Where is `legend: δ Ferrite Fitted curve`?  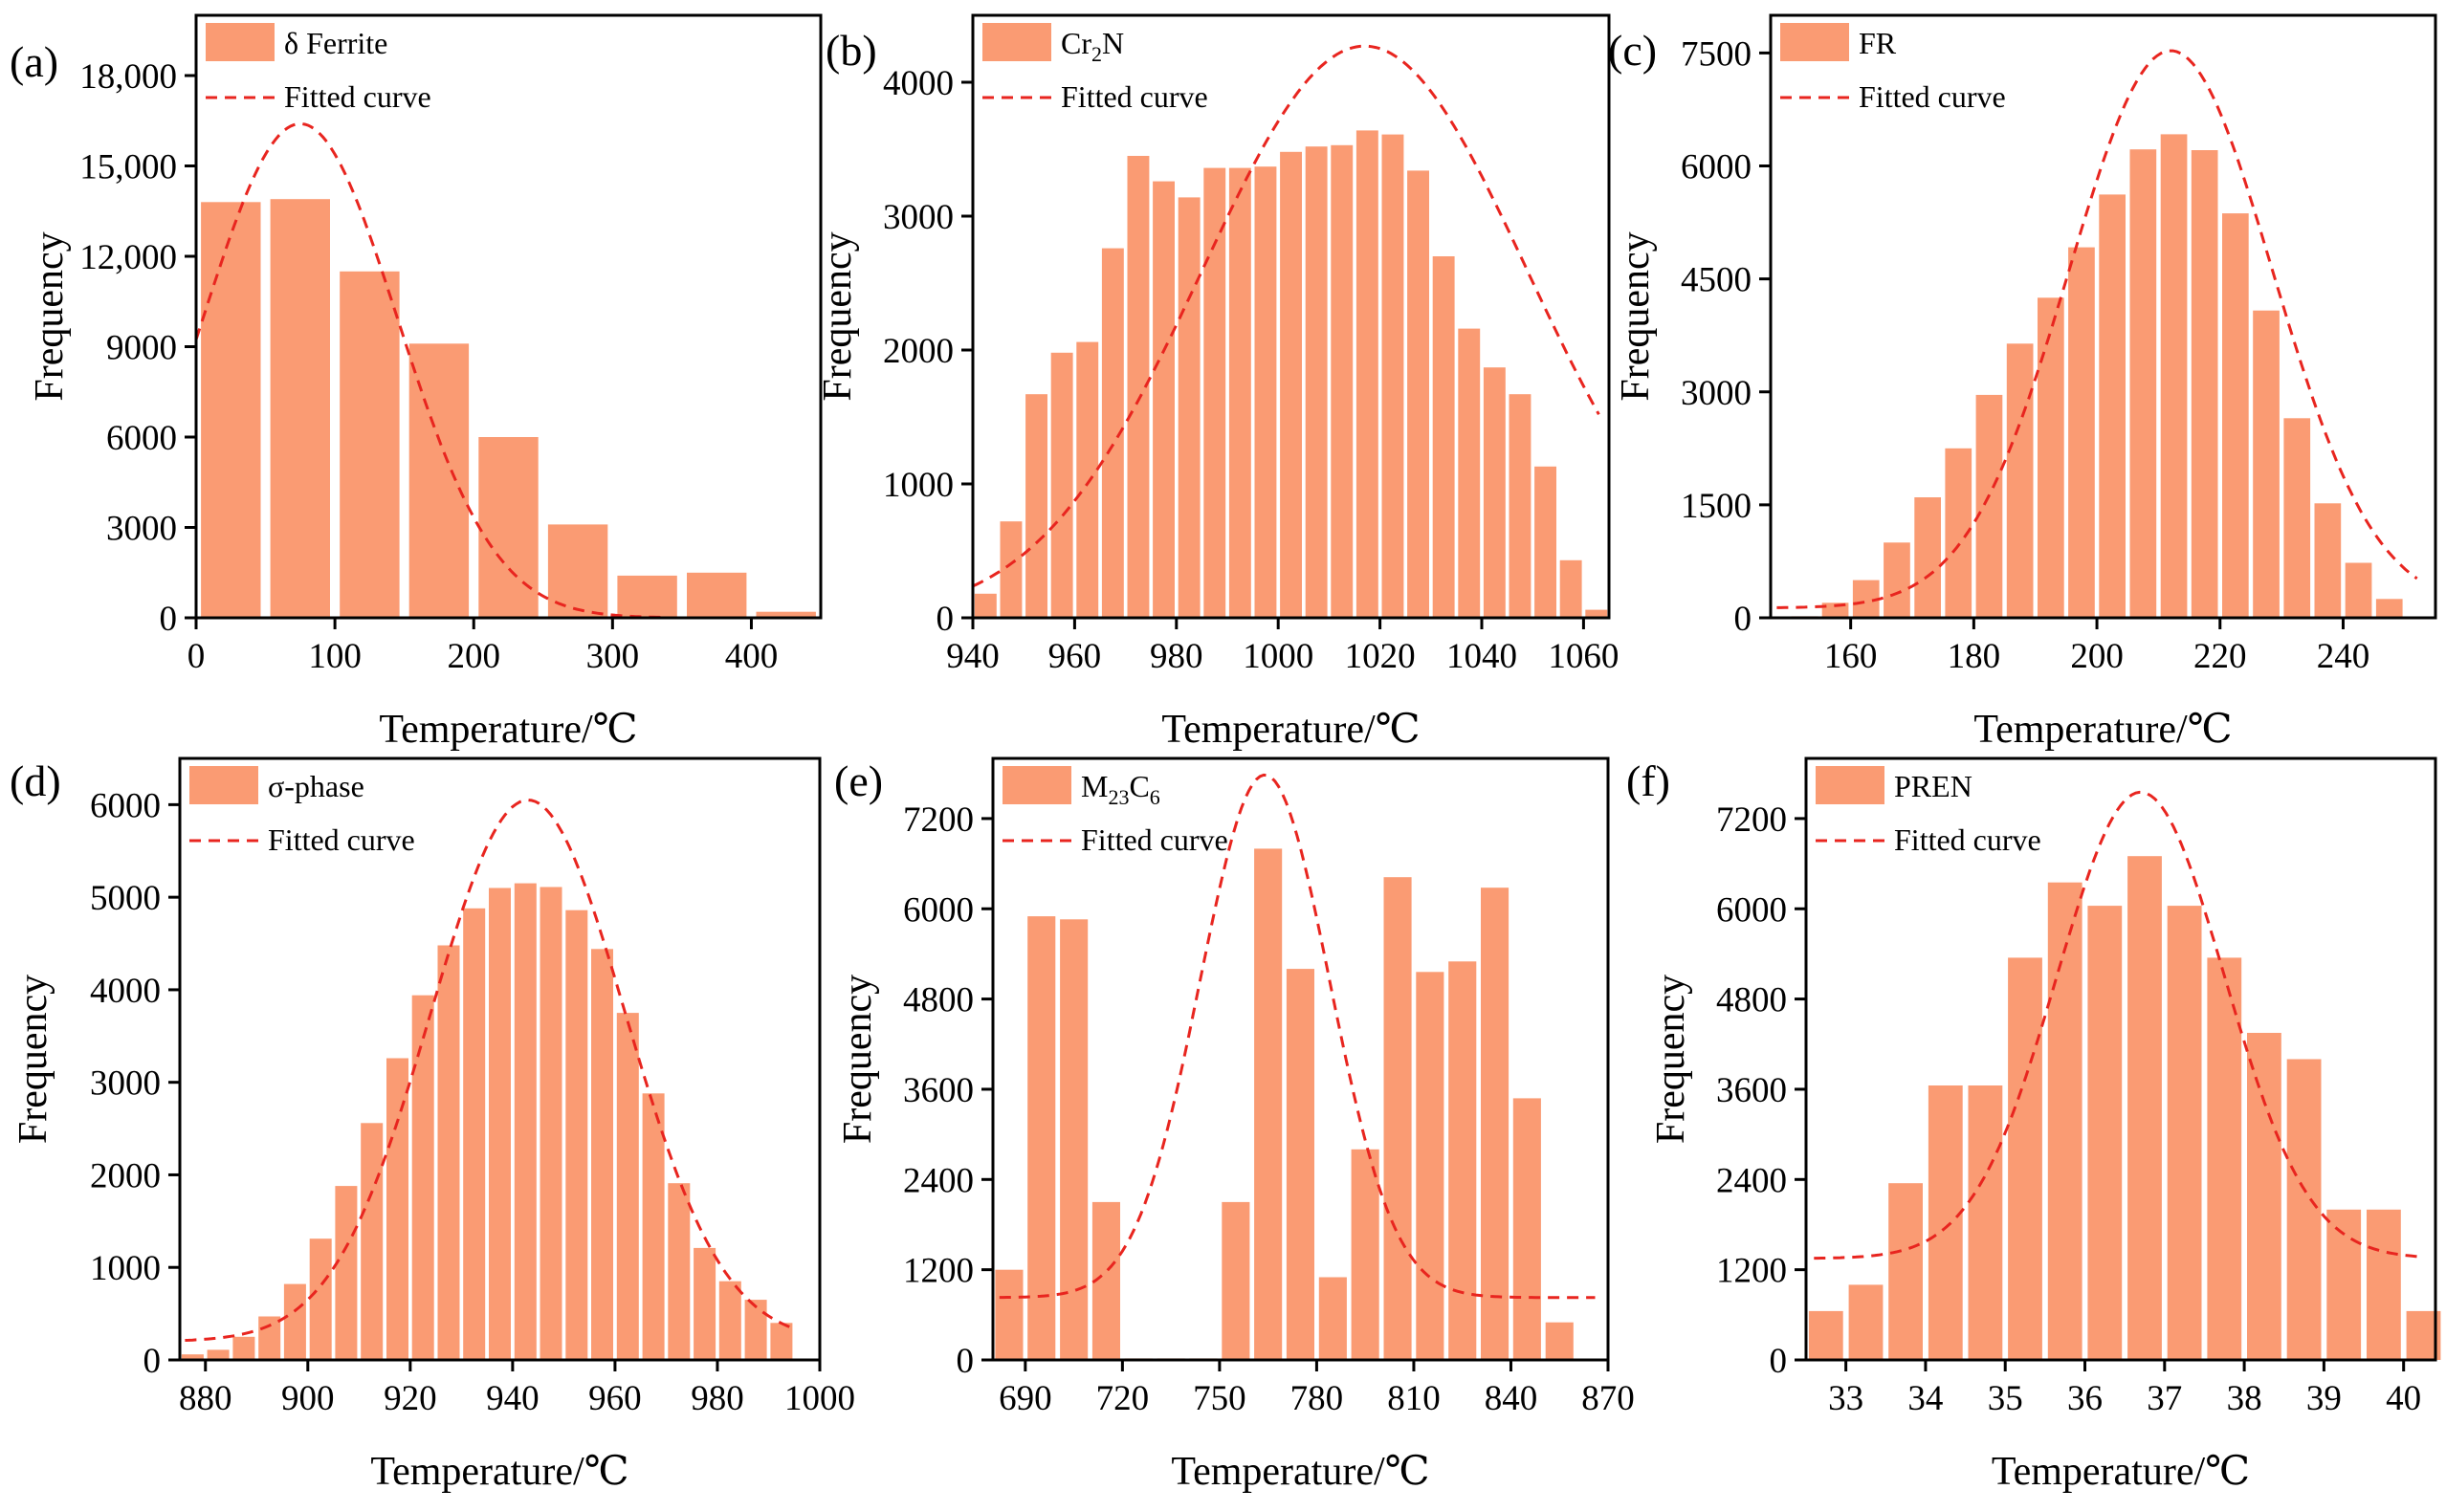
legend: δ Ferrite Fitted curve is located at coordinates (318, 68).